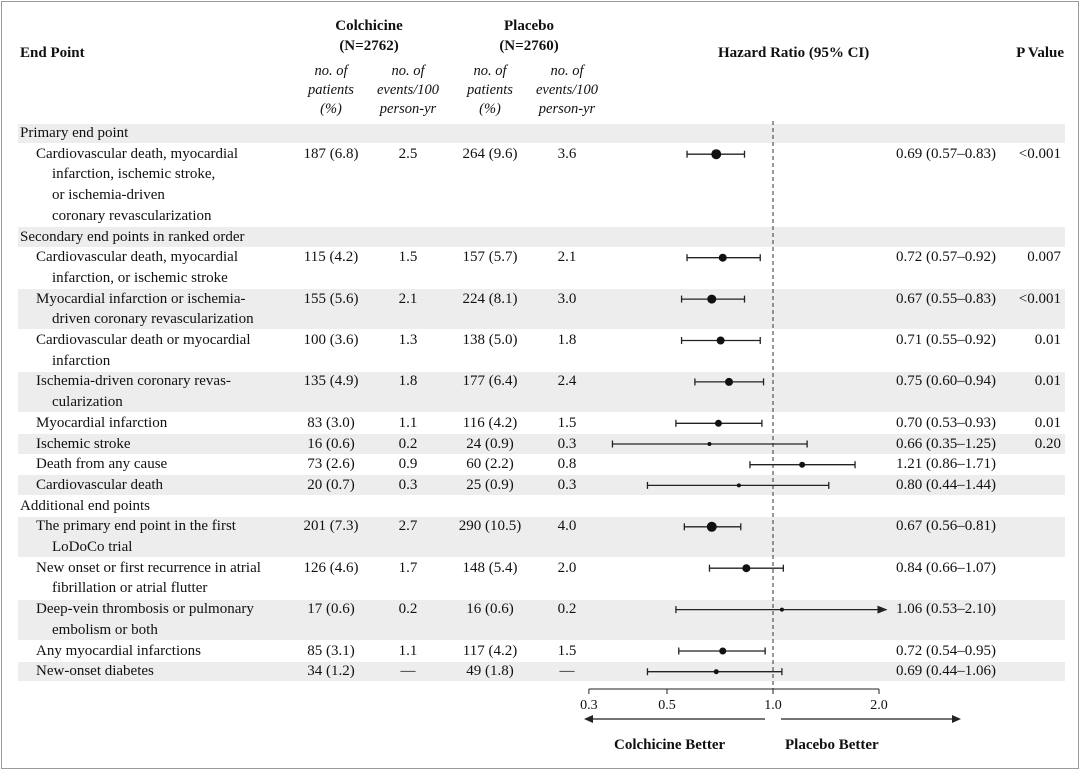  What do you see at coordinates (92, 547) in the screenshot?
I see `endpoint-label: LoDoCo trial` at bounding box center [92, 547].